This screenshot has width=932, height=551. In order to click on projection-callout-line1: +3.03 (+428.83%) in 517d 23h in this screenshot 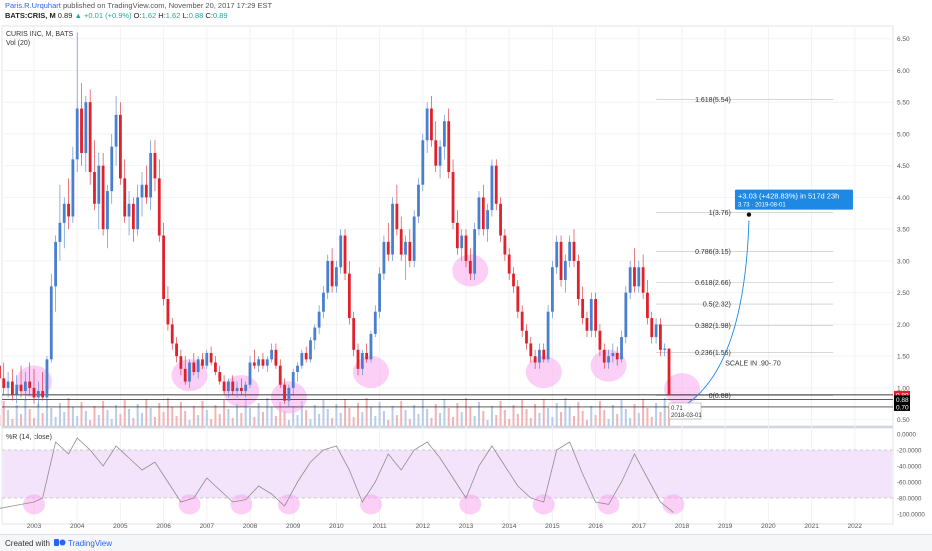, I will do `click(788, 196)`.